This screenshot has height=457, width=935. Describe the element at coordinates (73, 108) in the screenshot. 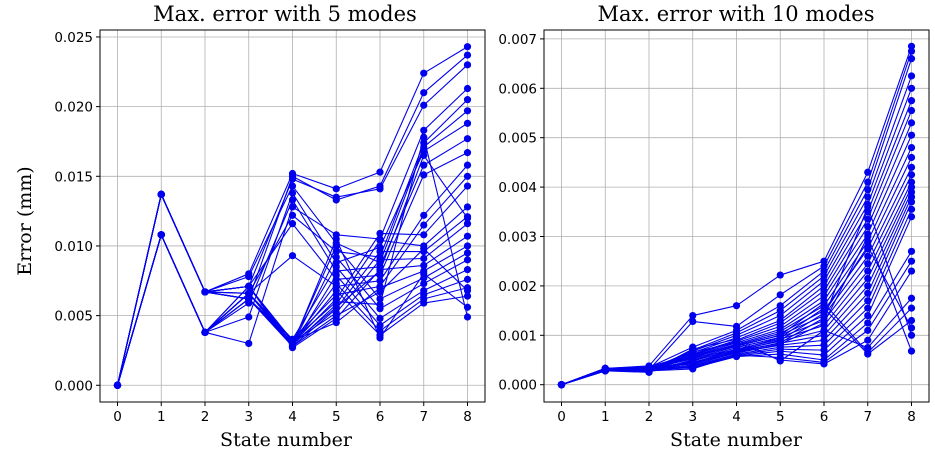

I see `y-tick-label: 0.020` at that location.